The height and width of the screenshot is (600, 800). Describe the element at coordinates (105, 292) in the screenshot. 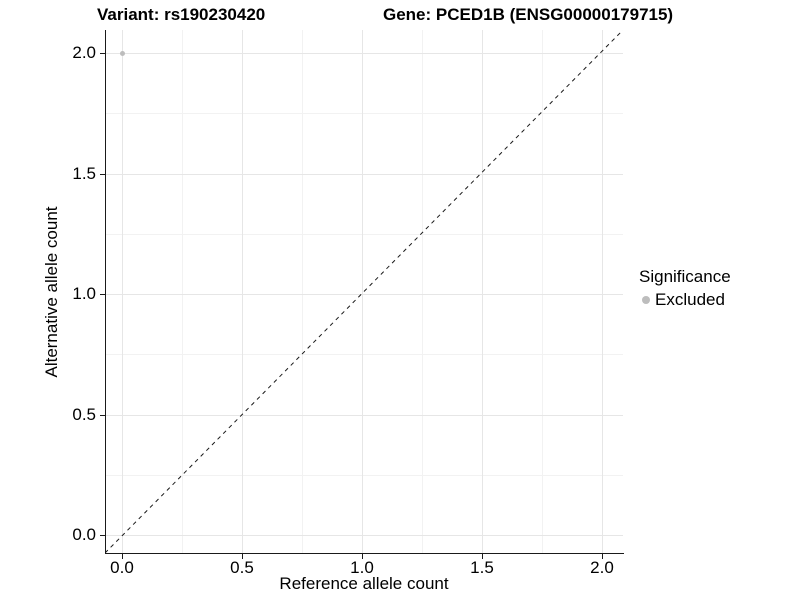

I see `y-axis-line` at that location.